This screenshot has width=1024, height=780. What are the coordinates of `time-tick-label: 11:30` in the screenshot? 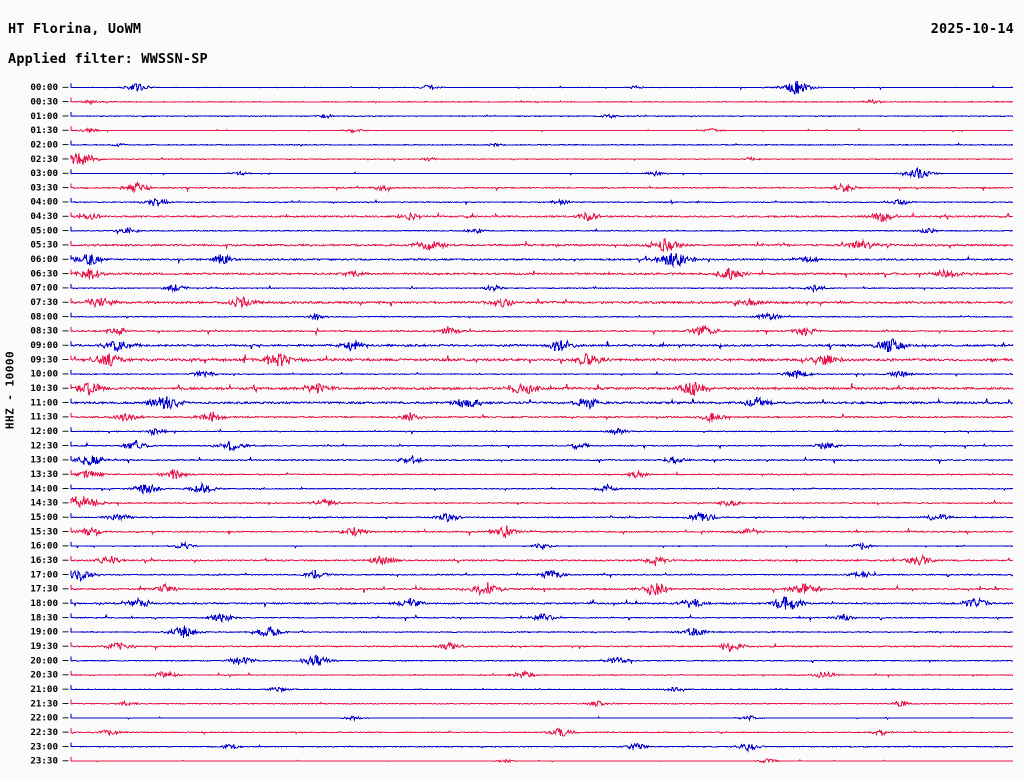 It's located at (44, 417).